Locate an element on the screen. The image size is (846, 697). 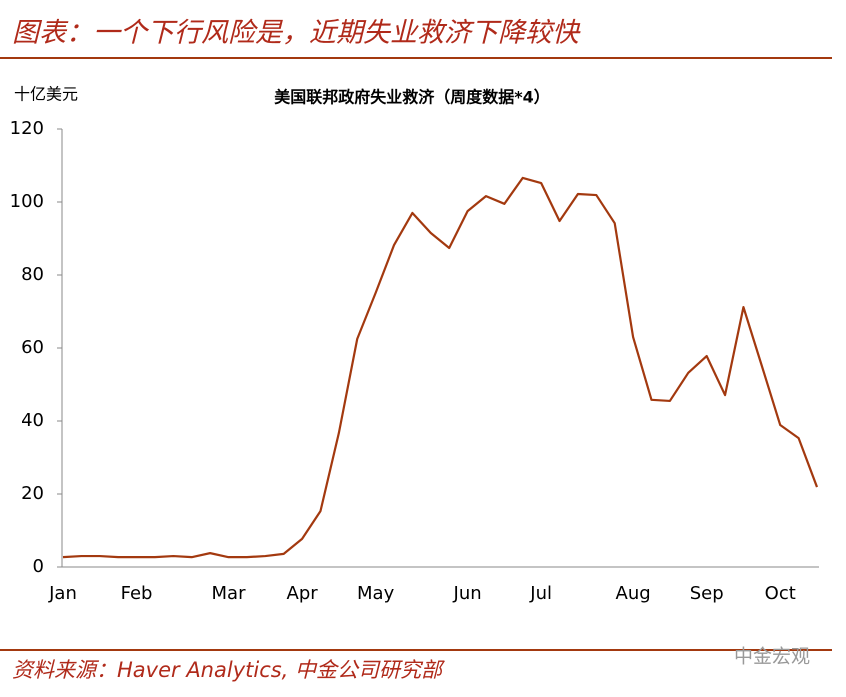
y-tick-label: 80 is located at coordinates (32, 274).